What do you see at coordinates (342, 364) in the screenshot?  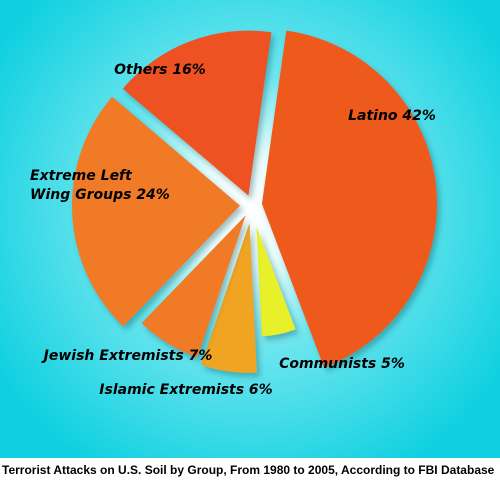 I see `slice-label-communists: Communists 5%` at bounding box center [342, 364].